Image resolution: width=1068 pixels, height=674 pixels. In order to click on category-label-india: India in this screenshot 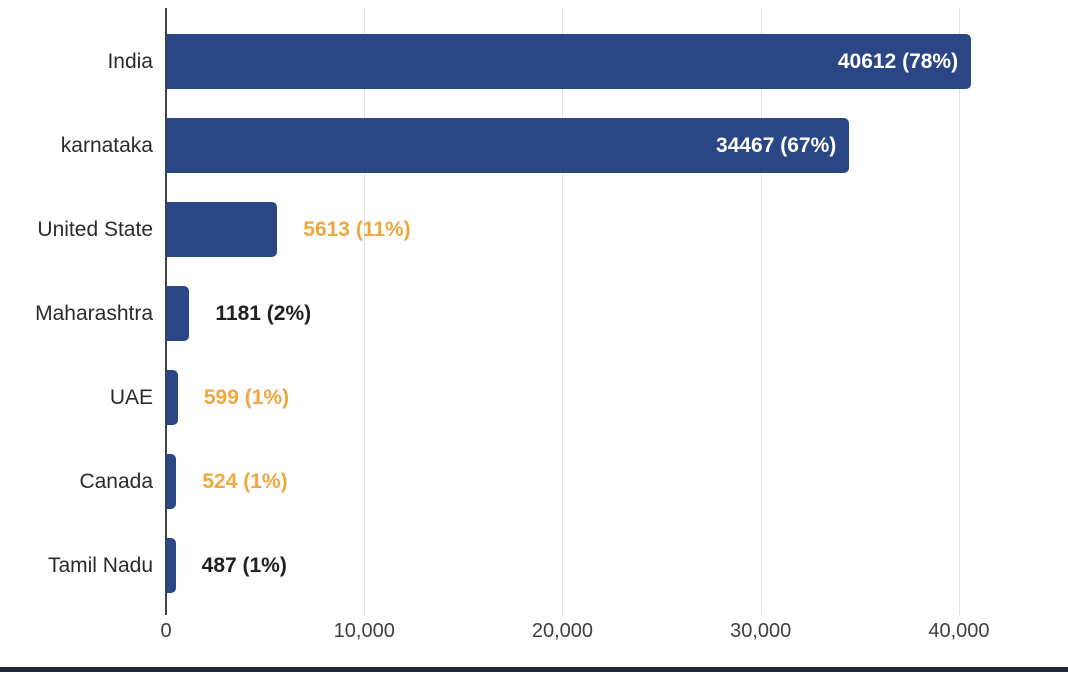, I will do `click(130, 61)`.